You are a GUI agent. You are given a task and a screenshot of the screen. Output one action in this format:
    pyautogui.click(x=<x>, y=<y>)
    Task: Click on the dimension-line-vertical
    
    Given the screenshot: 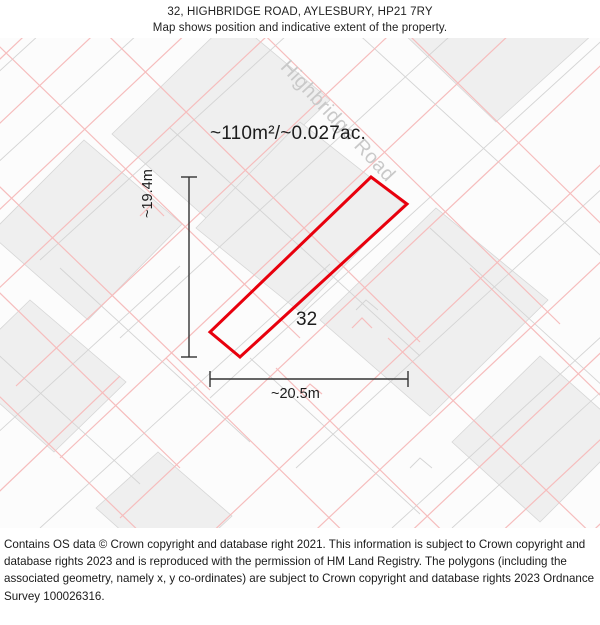 What is the action you would take?
    pyautogui.click(x=189, y=267)
    